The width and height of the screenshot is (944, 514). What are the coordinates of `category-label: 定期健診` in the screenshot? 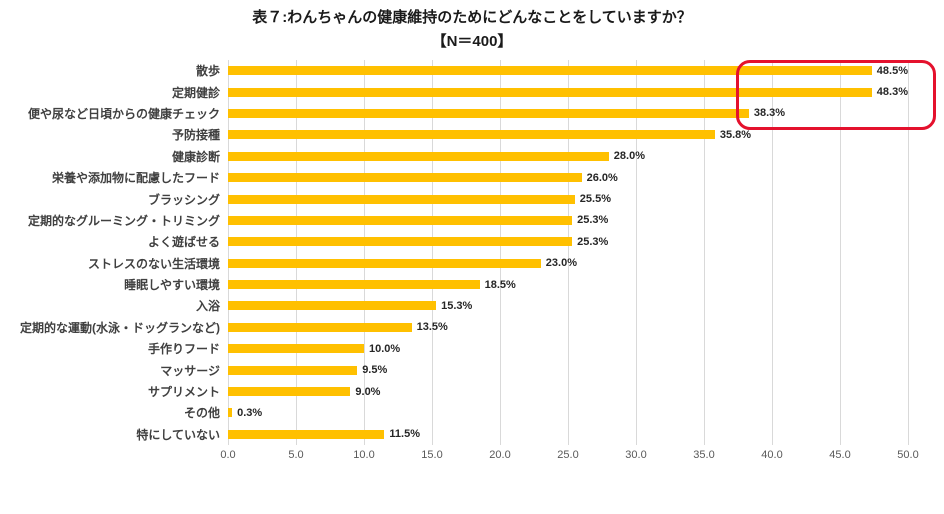 It's located at (195, 92).